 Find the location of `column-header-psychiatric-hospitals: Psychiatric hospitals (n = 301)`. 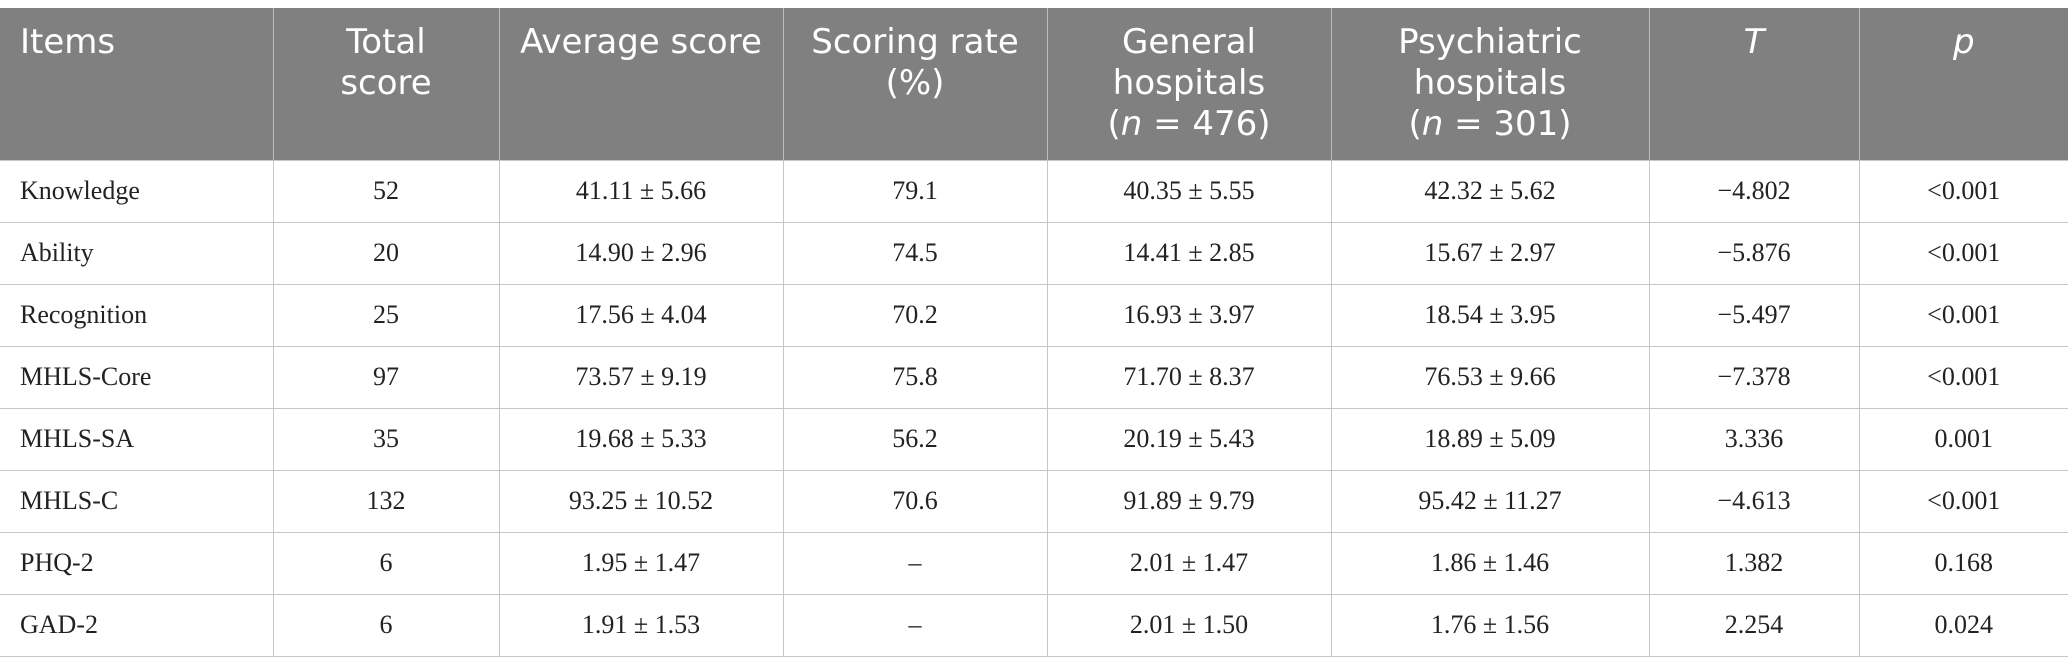

column-header-psychiatric-hospitals: Psychiatric hospitals (n = 301) is located at coordinates (1490, 84).